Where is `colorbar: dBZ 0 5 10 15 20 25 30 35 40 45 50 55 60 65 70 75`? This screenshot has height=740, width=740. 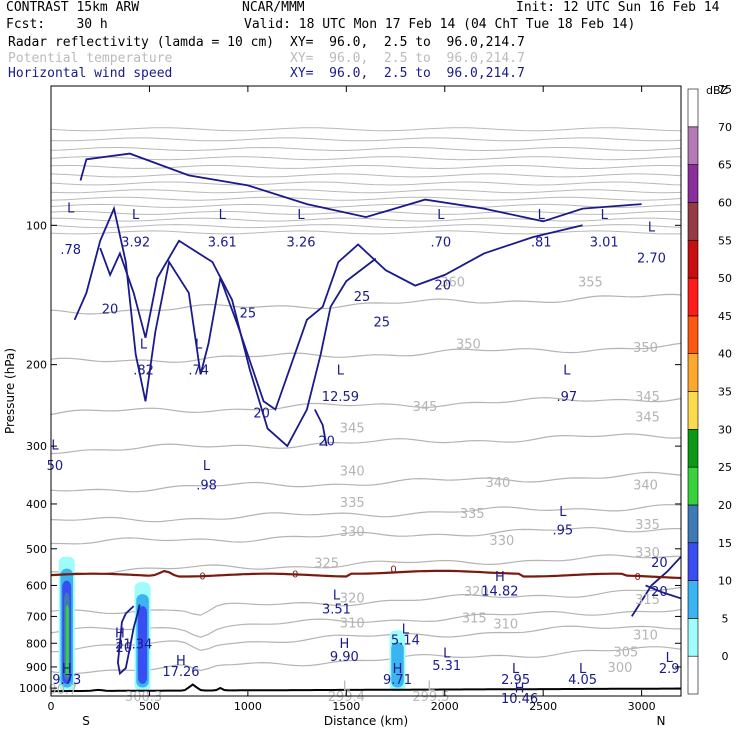
colorbar: dBZ 0 5 10 15 20 25 30 35 40 45 50 55 60 65 70 75 is located at coordinates (709, 389).